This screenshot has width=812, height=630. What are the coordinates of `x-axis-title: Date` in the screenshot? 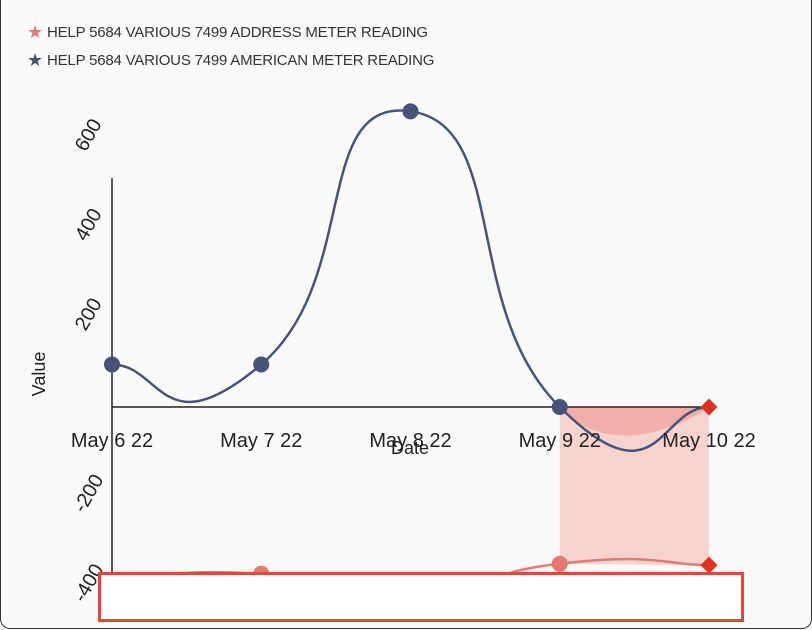 It's located at (410, 448).